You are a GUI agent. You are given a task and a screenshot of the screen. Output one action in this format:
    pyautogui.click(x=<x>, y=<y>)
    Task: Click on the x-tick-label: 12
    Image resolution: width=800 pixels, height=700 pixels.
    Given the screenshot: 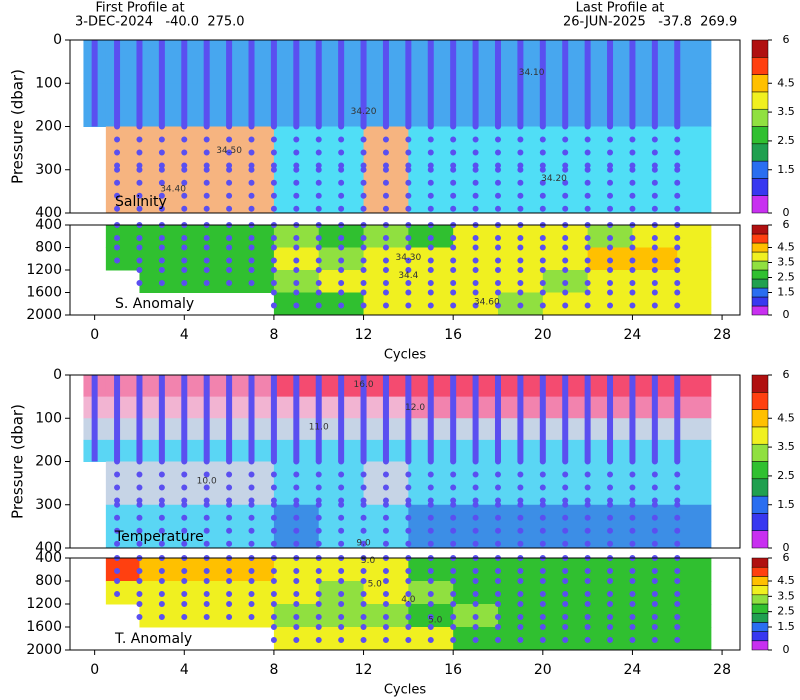 What is the action you would take?
    pyautogui.click(x=364, y=335)
    